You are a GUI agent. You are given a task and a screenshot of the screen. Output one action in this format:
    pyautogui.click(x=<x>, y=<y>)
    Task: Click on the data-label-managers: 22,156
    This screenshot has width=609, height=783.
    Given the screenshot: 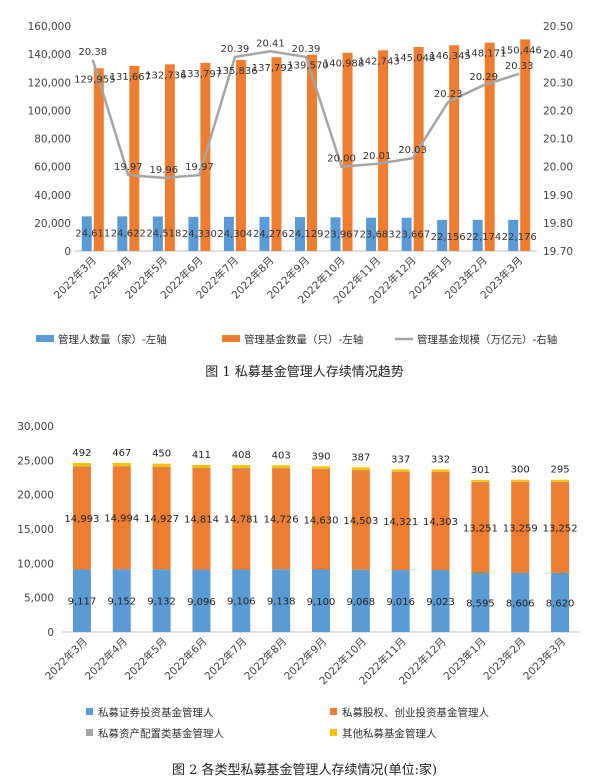 What is the action you would take?
    pyautogui.click(x=448, y=237)
    